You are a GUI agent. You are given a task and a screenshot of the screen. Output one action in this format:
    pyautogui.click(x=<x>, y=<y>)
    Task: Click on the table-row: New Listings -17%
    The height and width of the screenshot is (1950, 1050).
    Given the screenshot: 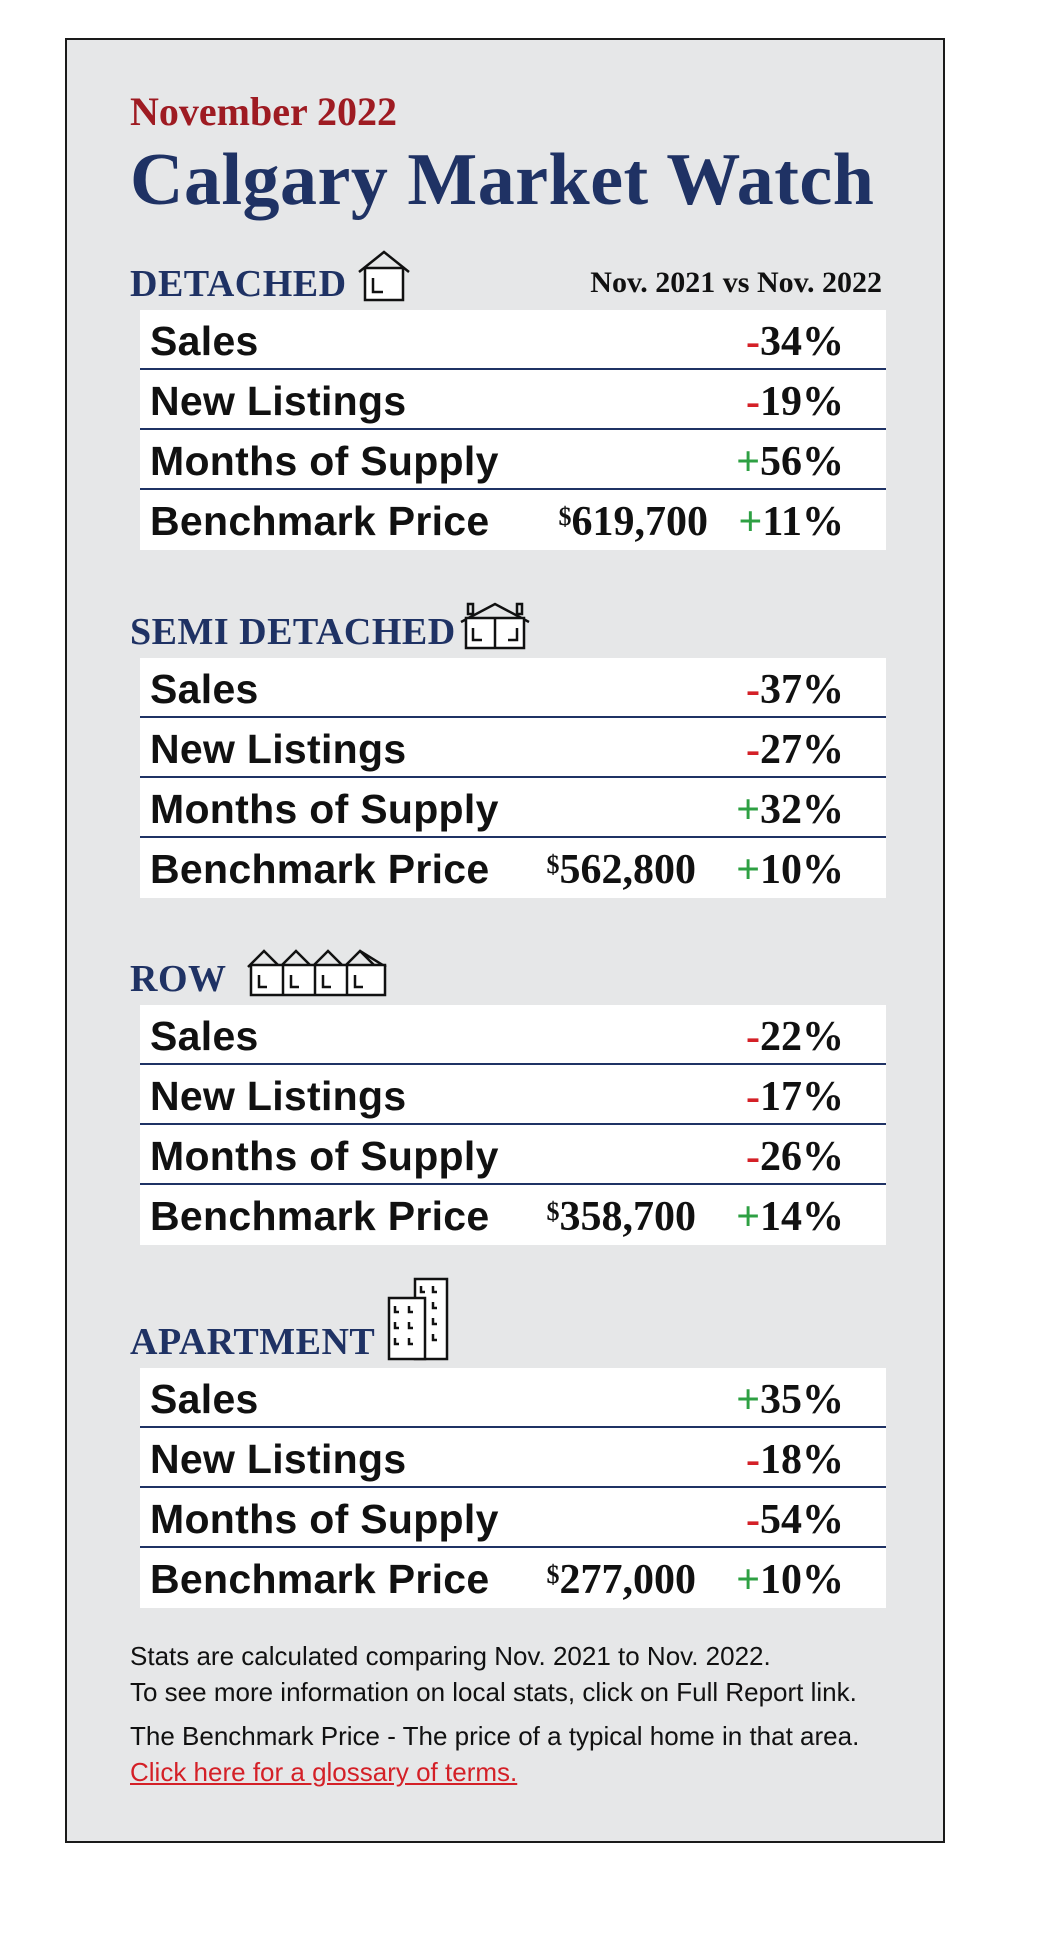 What is the action you would take?
    pyautogui.click(x=513, y=1095)
    